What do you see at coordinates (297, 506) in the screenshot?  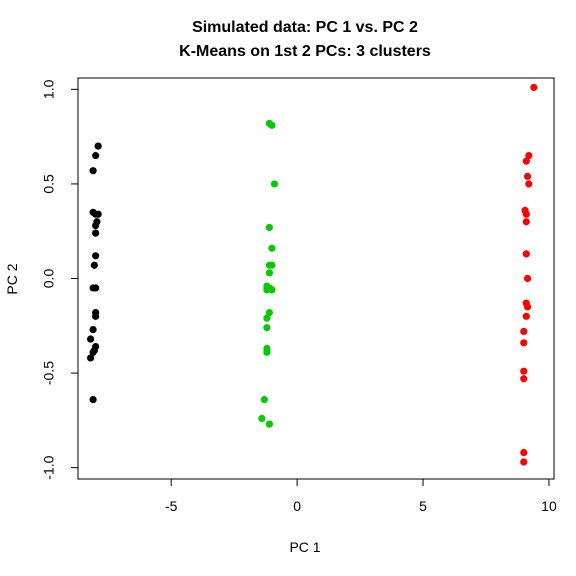 I see `x-tick-label: 0` at bounding box center [297, 506].